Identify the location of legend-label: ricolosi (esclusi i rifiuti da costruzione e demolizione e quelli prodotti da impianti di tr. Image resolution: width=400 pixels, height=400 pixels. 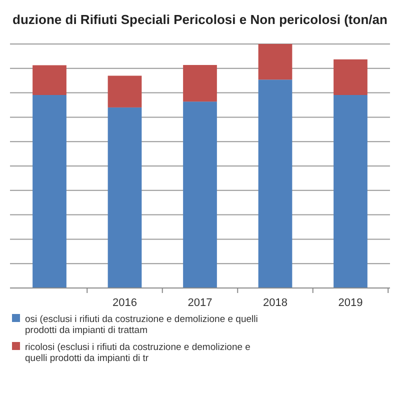
(137, 353).